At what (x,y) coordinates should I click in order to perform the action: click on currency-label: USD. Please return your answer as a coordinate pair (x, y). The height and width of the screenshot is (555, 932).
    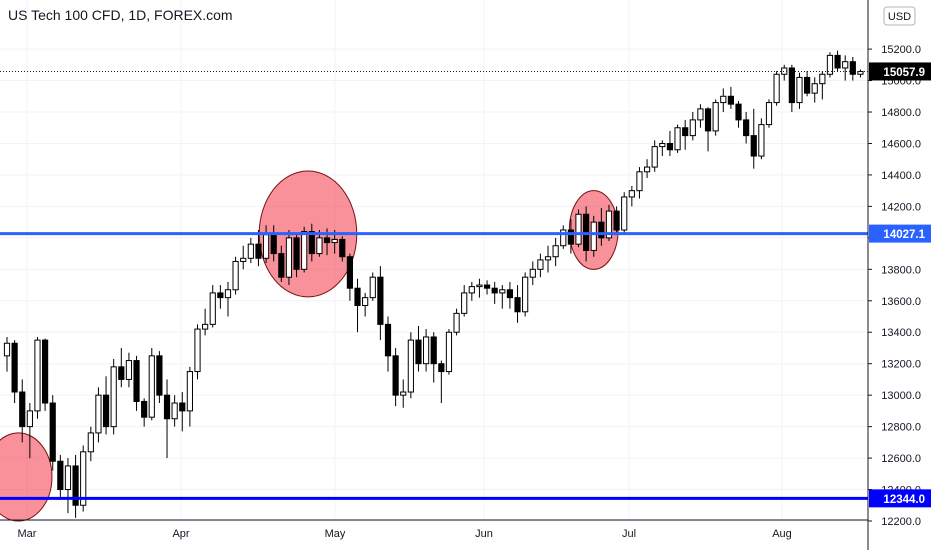
    Looking at the image, I should click on (899, 17).